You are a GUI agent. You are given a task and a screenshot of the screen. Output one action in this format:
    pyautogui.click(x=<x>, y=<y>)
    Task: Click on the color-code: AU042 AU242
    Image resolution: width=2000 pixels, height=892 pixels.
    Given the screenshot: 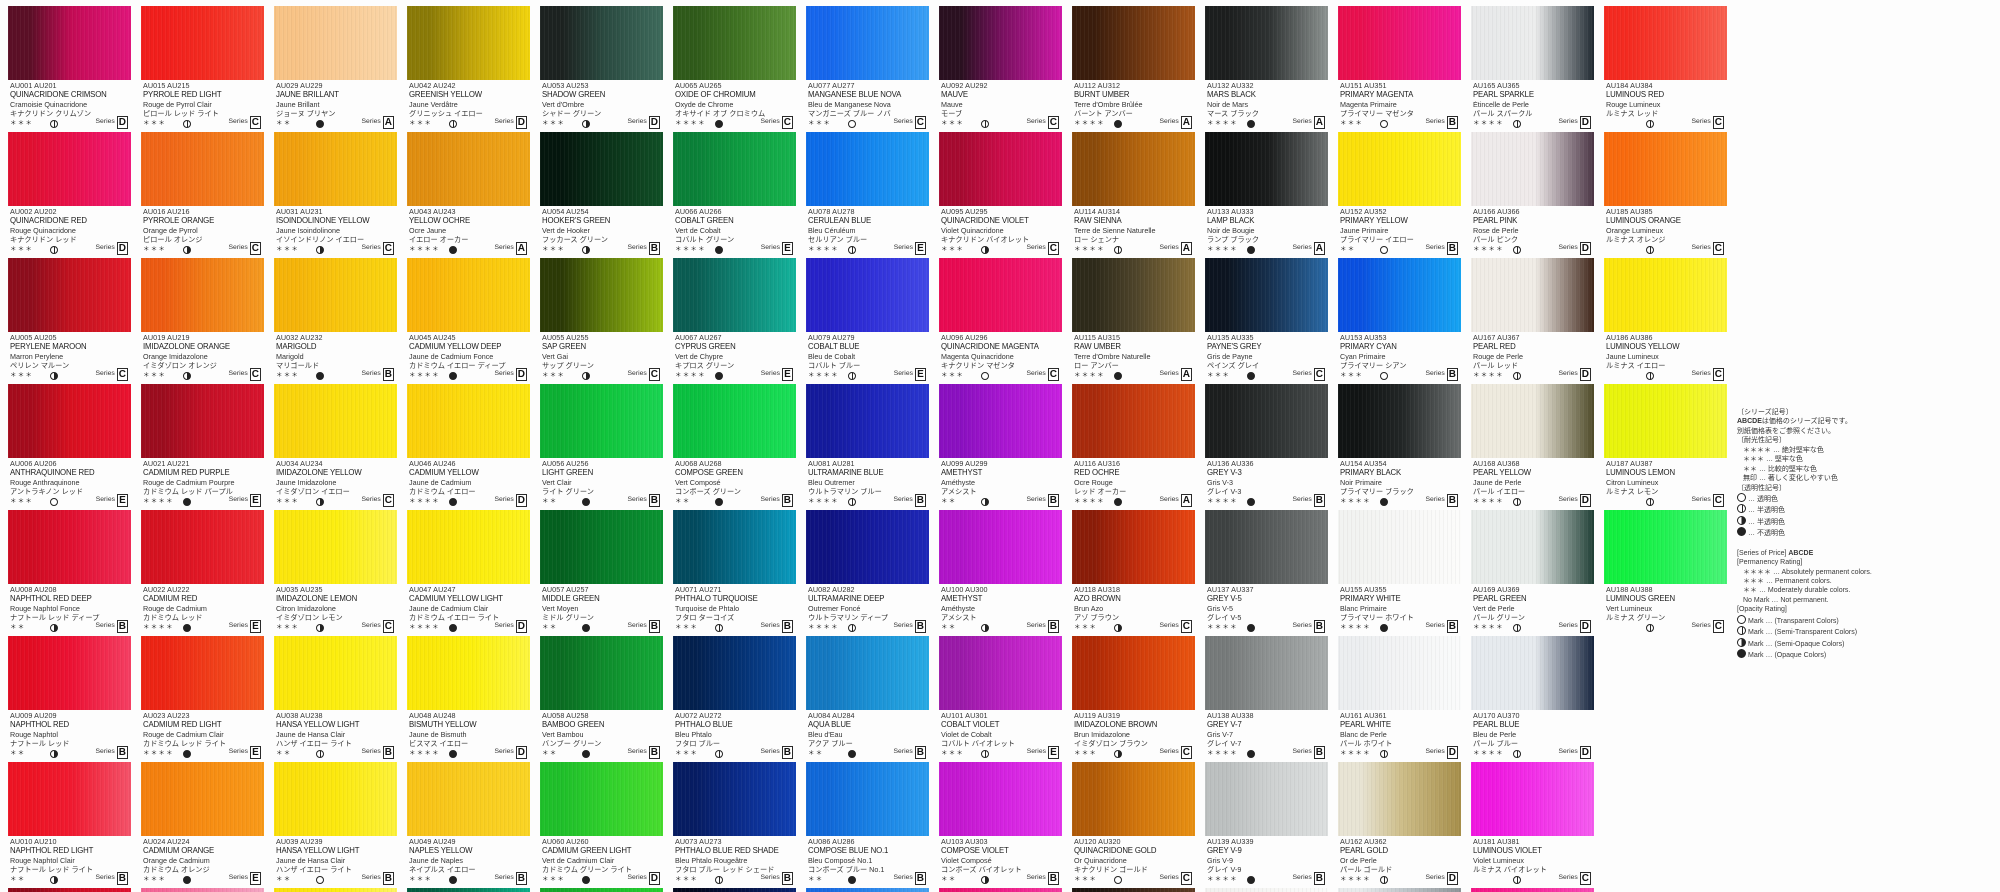 What is the action you would take?
    pyautogui.click(x=432, y=85)
    